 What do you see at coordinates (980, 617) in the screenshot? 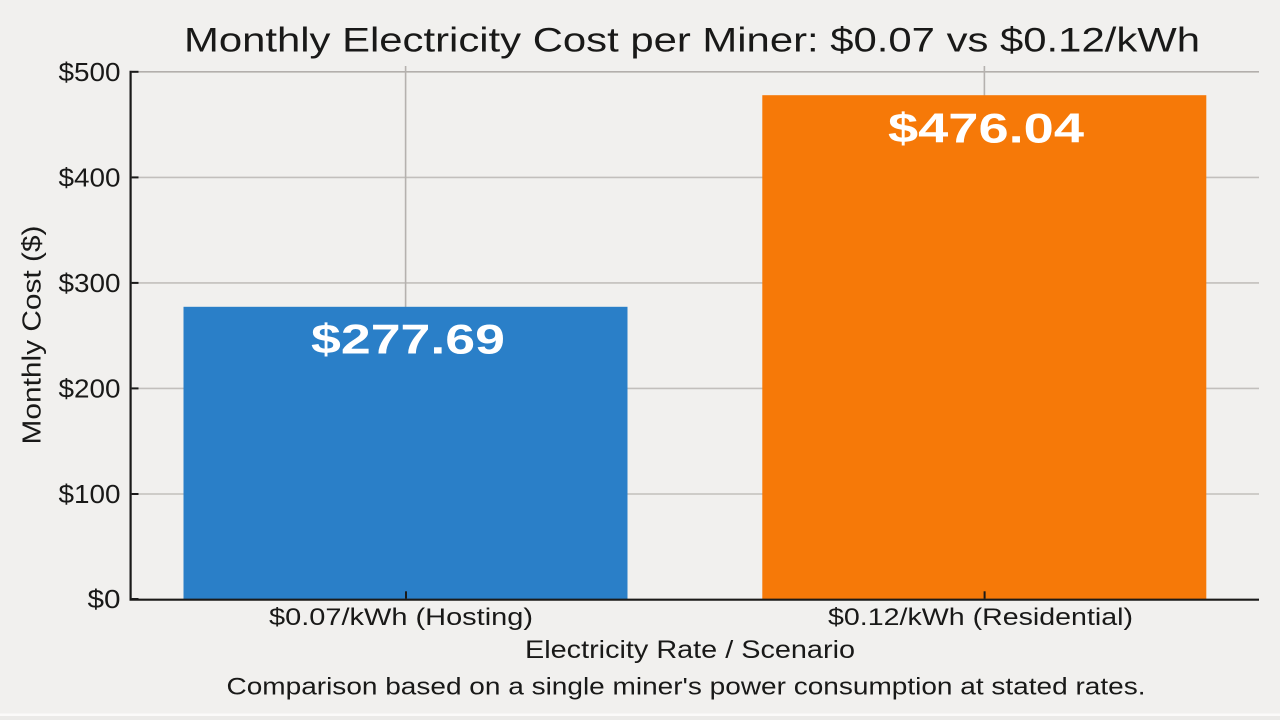
I see `svg-text: $0.12/kWh (Residential)` at bounding box center [980, 617].